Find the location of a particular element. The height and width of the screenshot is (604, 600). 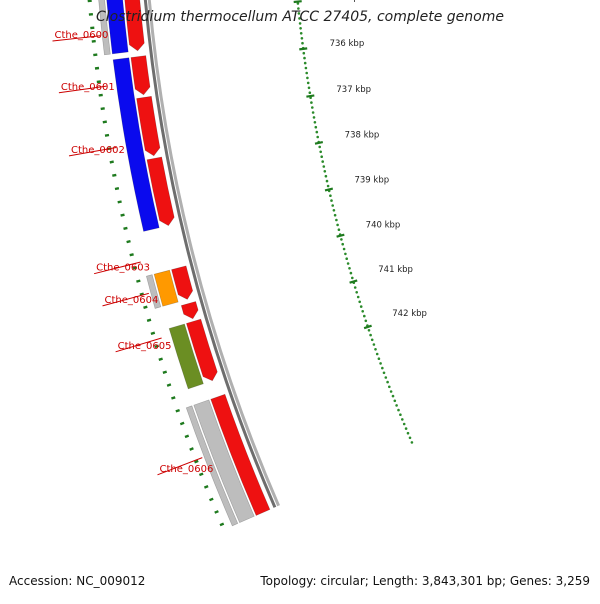

ruler-tick-label: 735 kbp is located at coordinates (341, 1).